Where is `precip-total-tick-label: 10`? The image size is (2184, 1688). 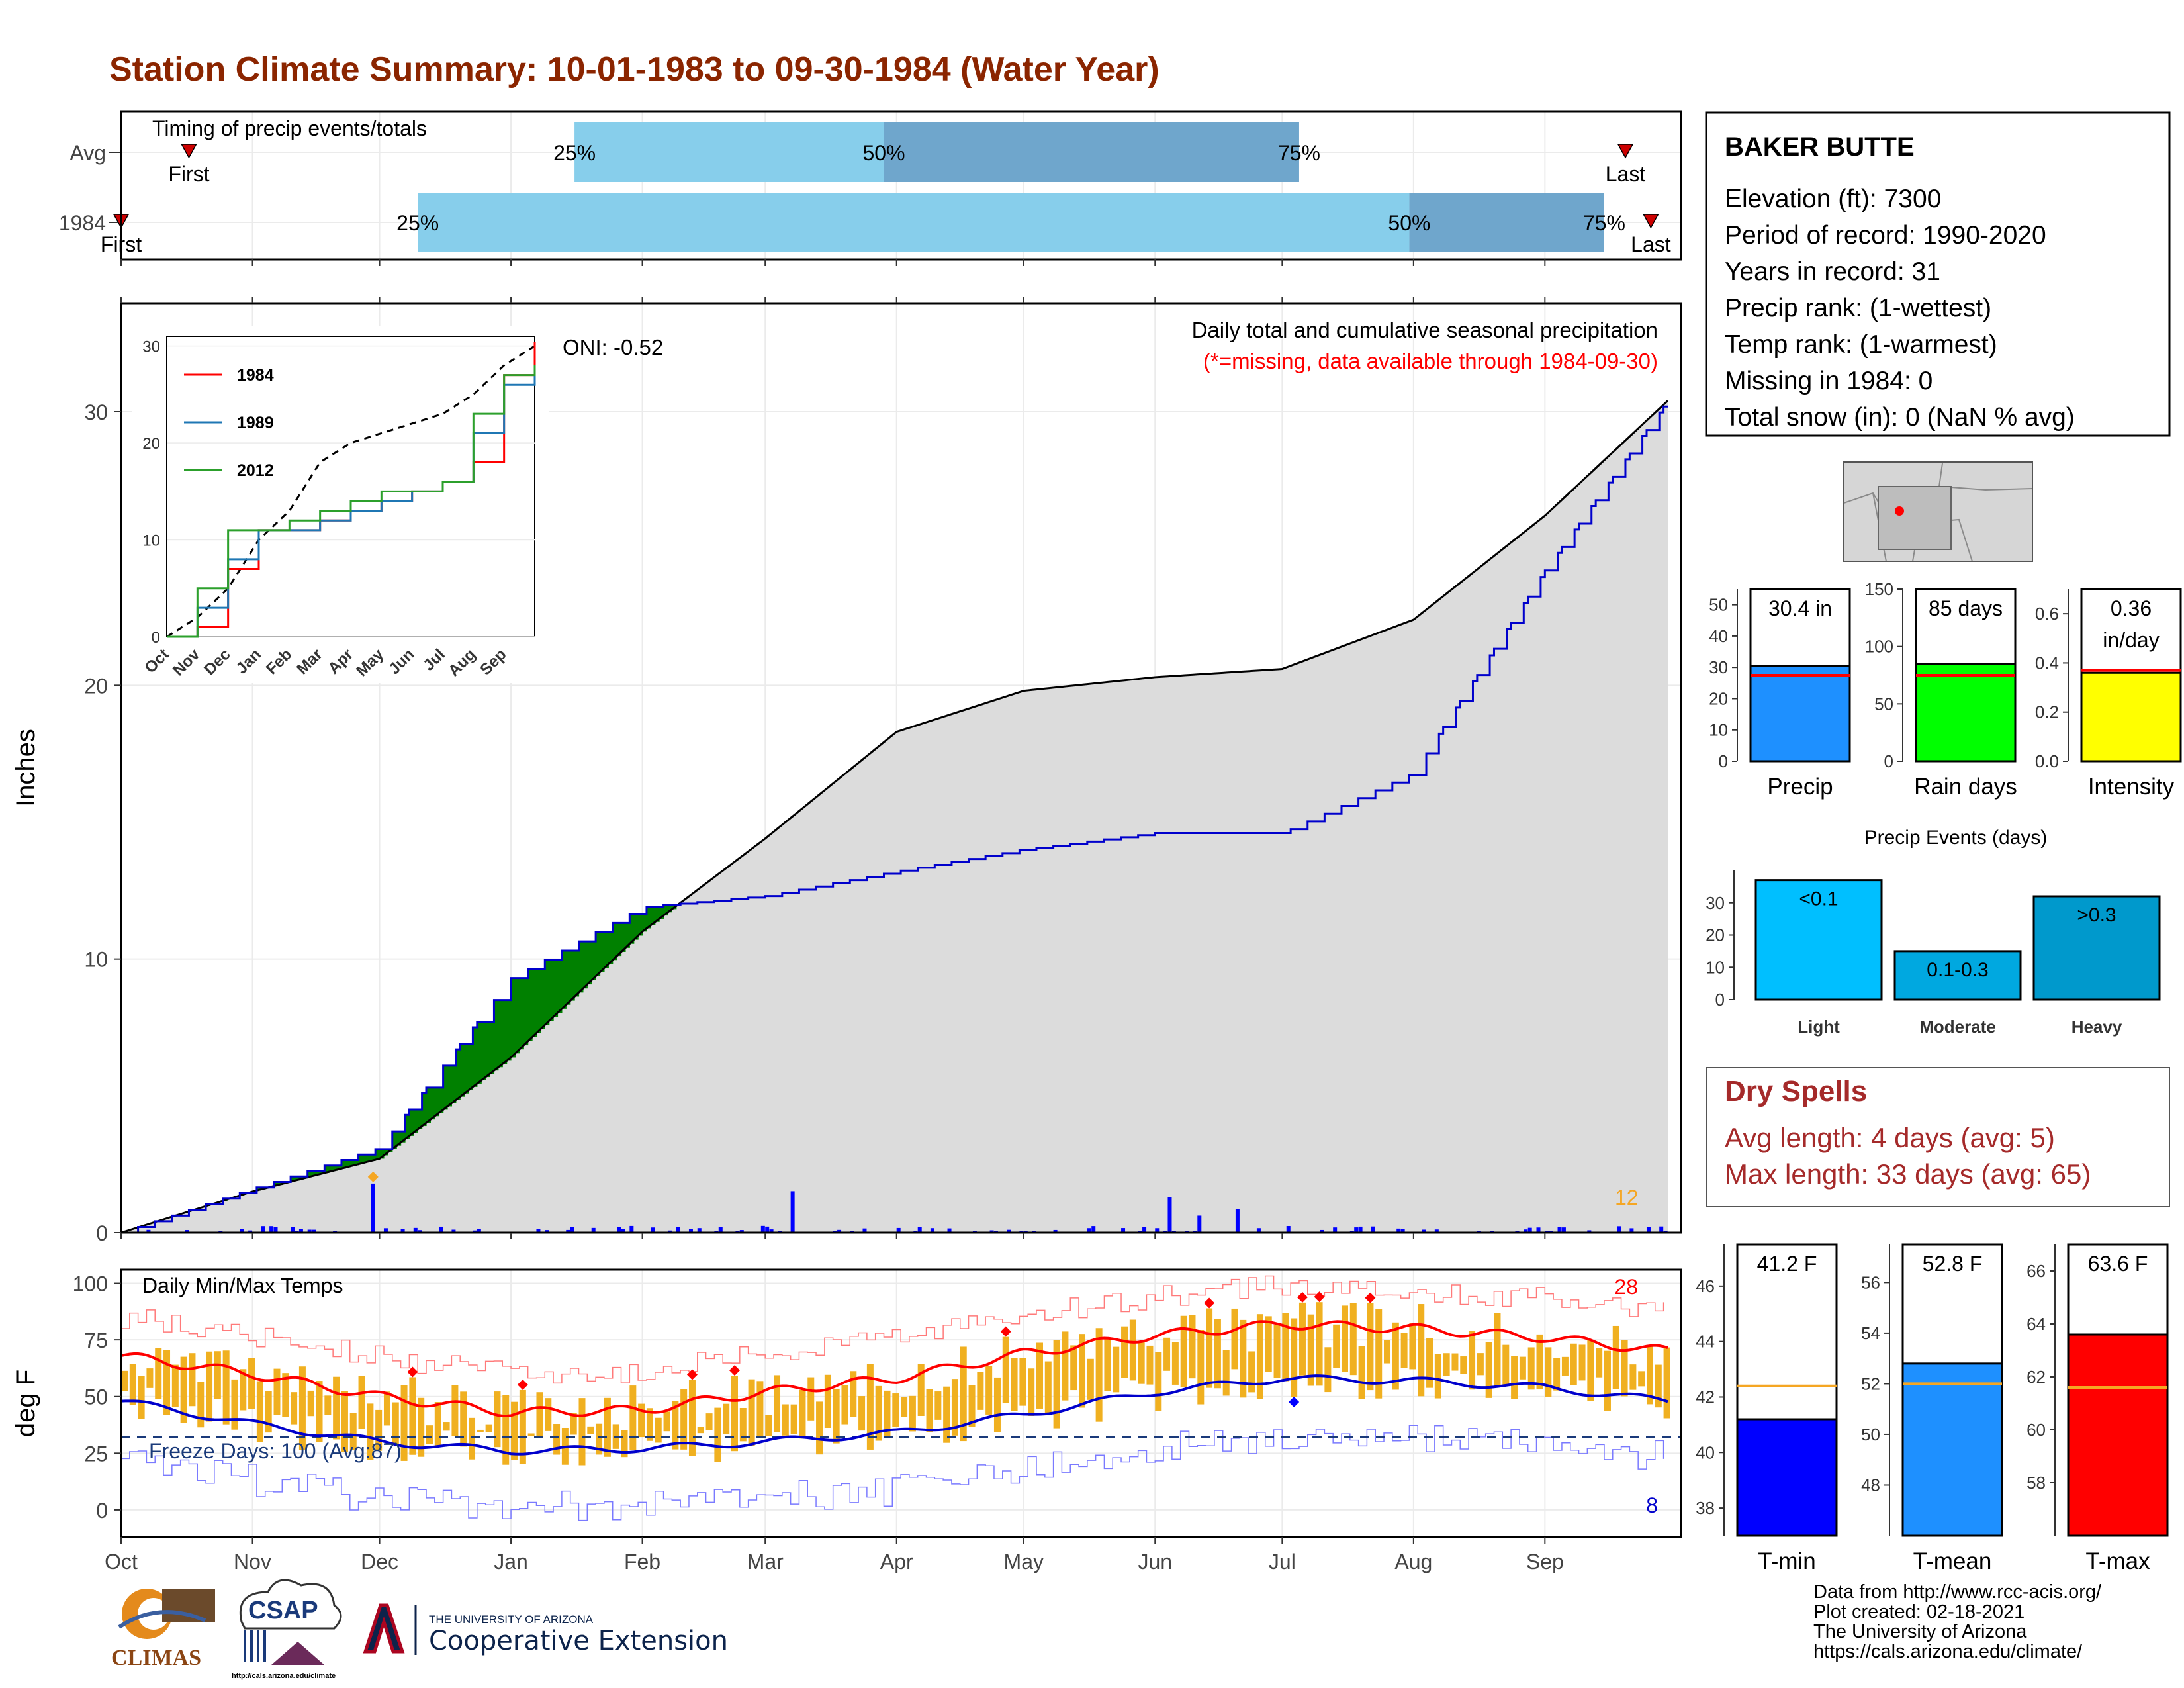
precip-total-tick-label: 10 is located at coordinates (1718, 730).